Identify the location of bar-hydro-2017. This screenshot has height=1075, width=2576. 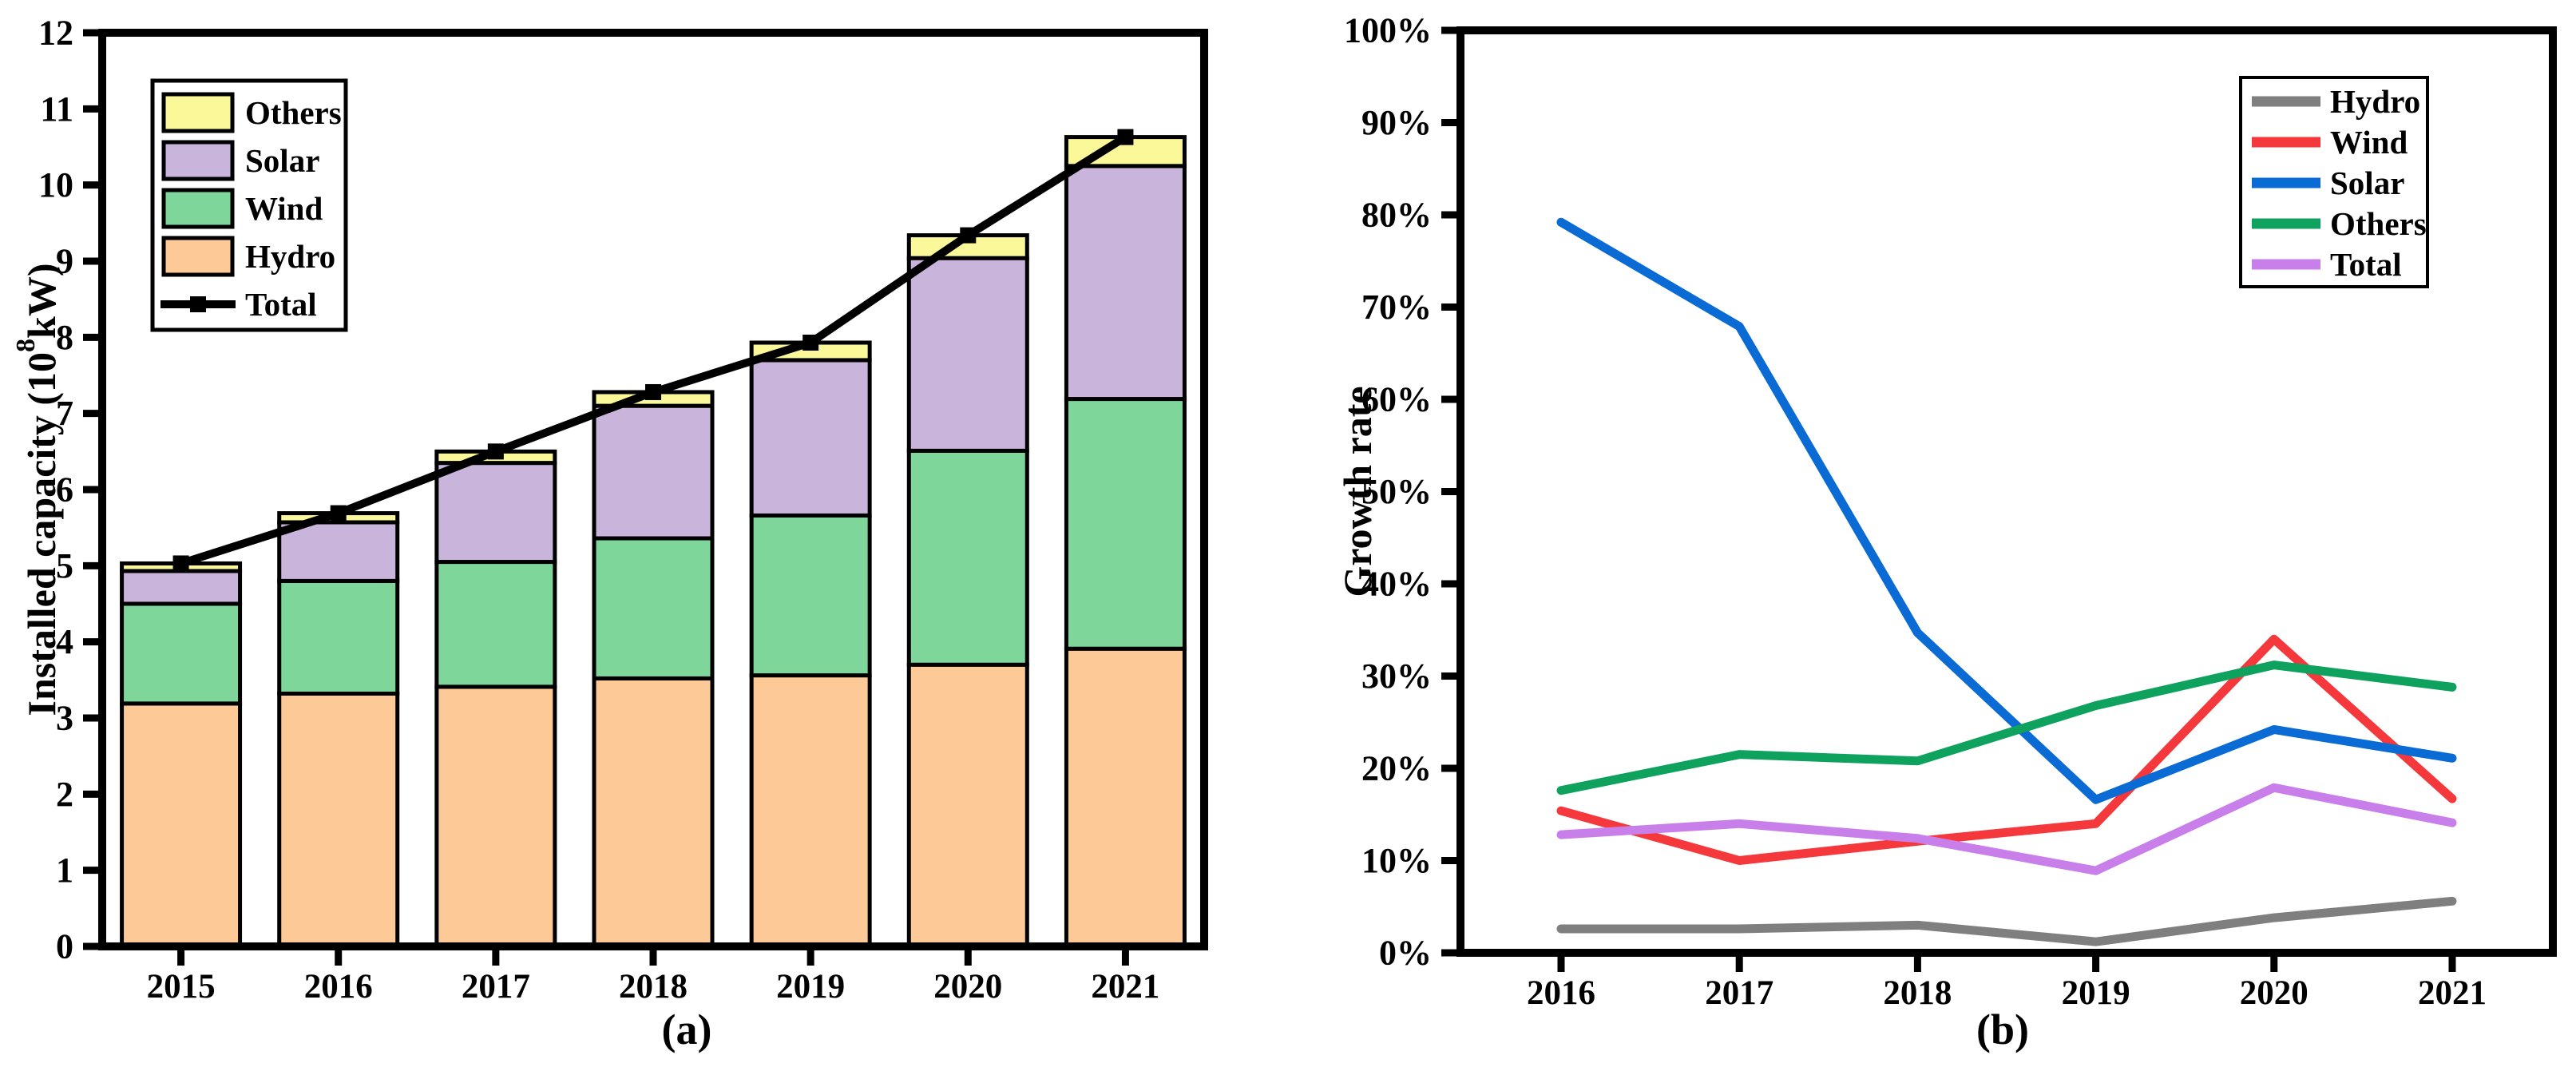
(496, 817).